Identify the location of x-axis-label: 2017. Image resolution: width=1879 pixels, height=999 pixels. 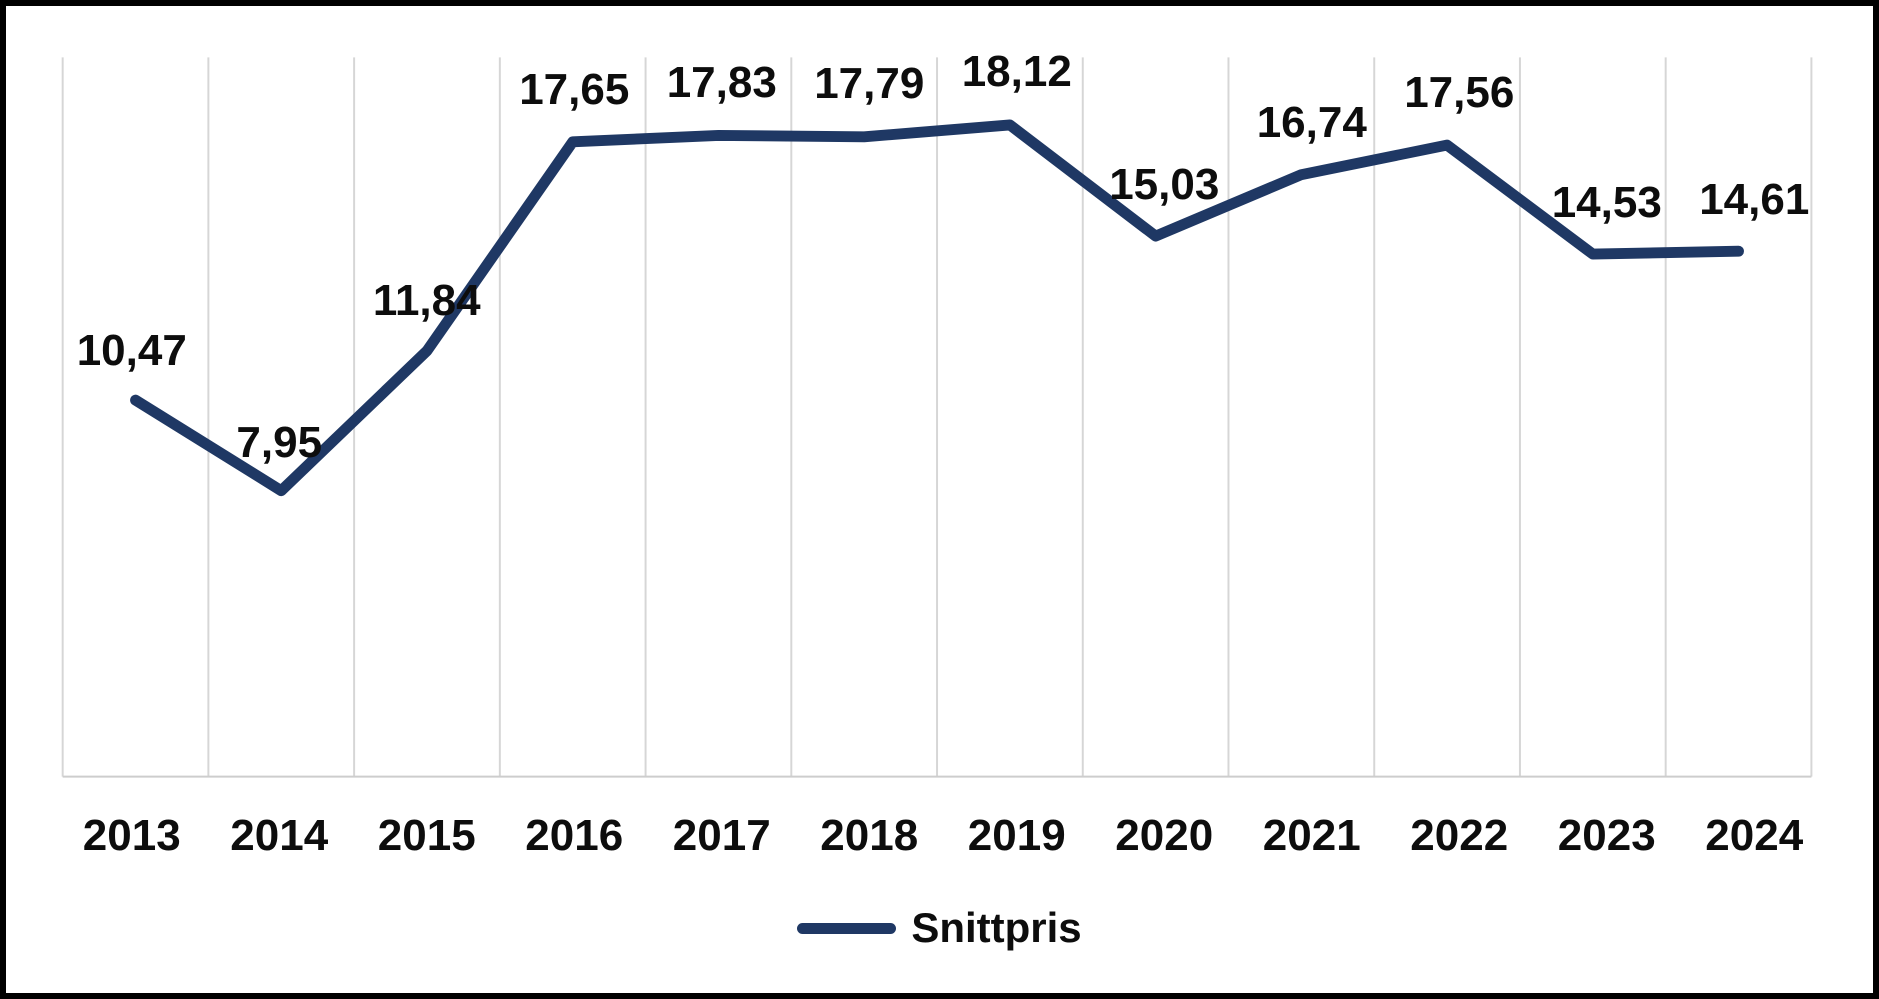
(721, 835).